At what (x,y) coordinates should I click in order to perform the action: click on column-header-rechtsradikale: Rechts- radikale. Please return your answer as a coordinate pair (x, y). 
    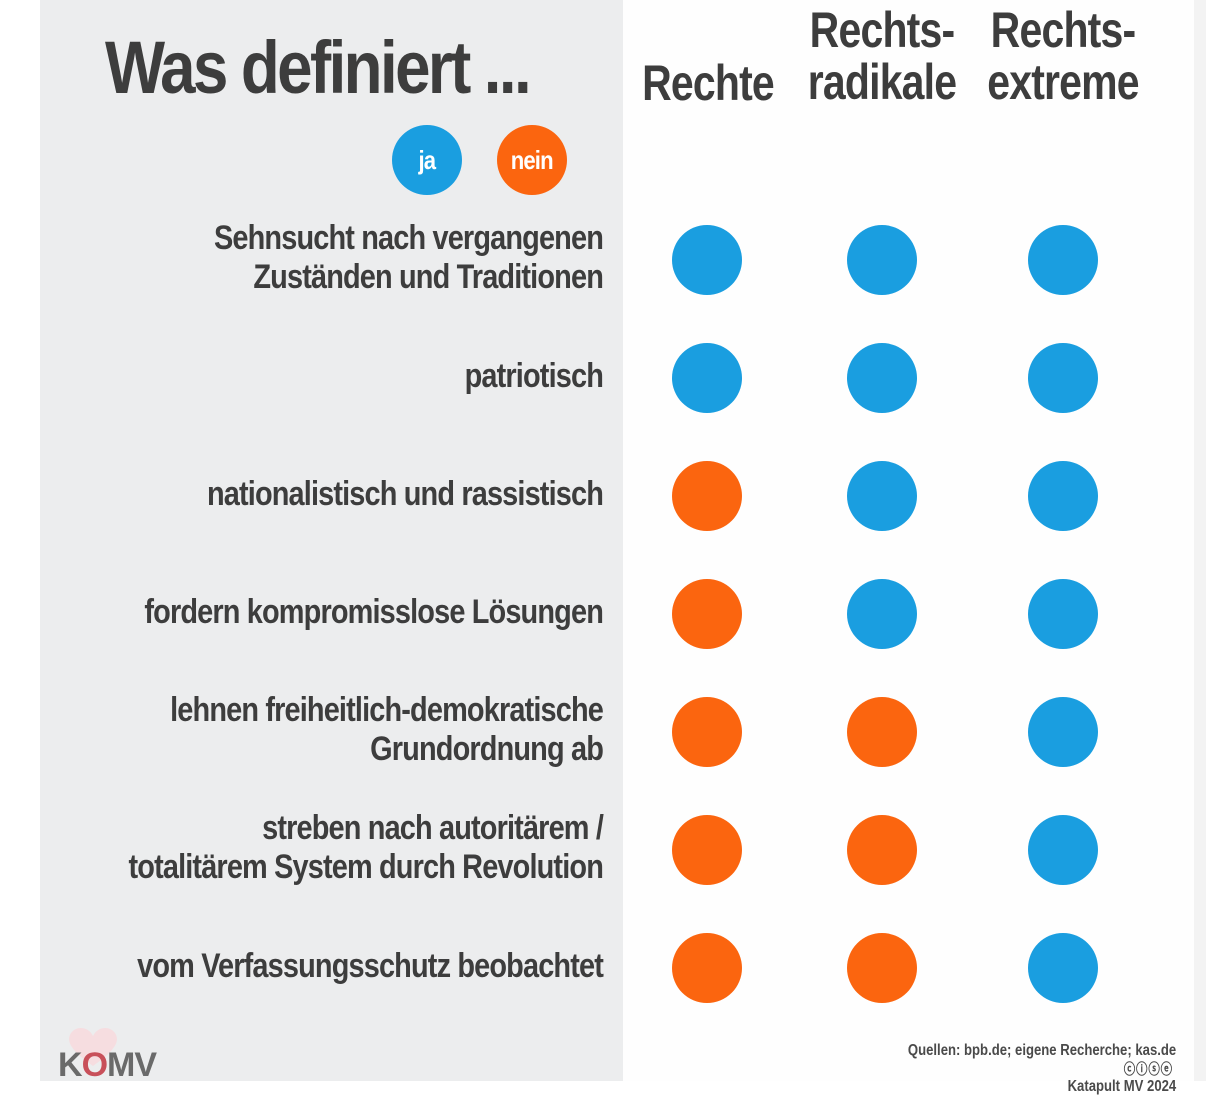
    Looking at the image, I should click on (882, 56).